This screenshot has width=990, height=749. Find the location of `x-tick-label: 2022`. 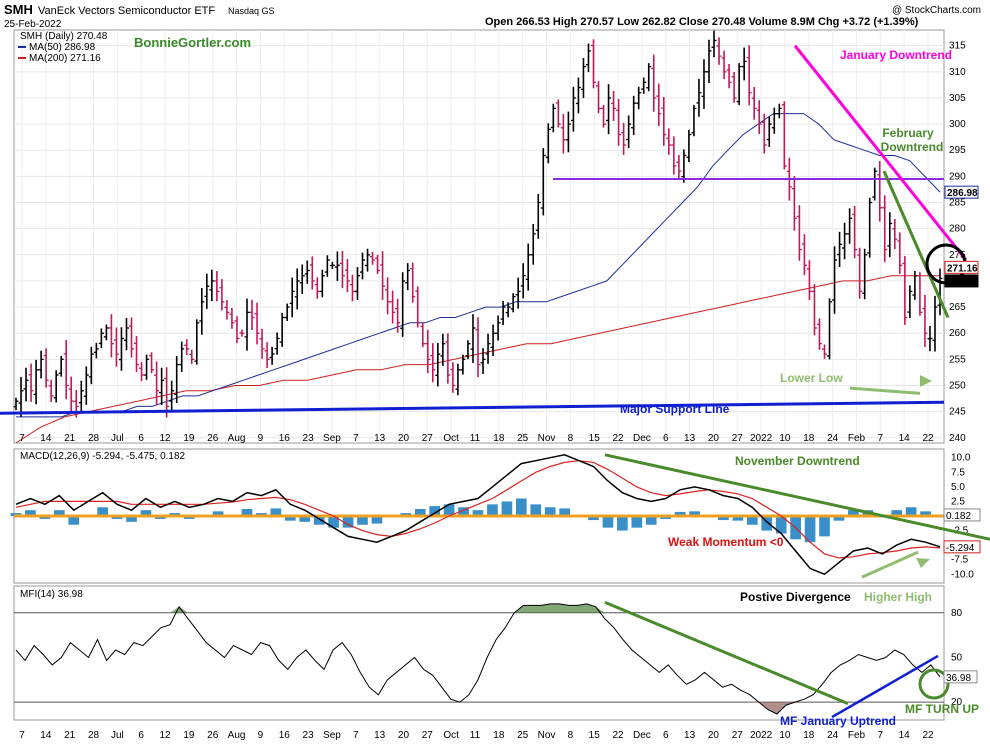

x-tick-label: 2022 is located at coordinates (761, 735).